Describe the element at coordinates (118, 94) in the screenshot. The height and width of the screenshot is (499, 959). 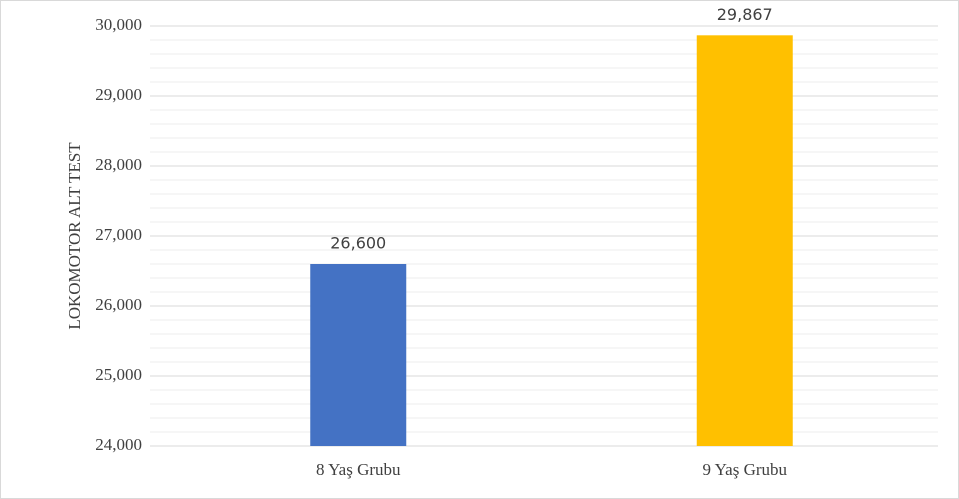
I see `y-tick-label: 29,000` at that location.